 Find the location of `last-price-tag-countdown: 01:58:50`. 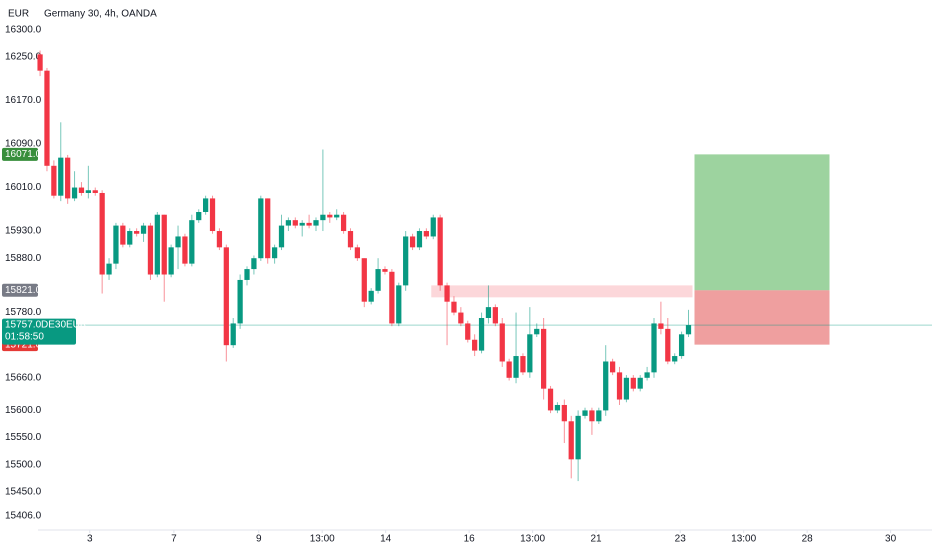

last-price-tag-countdown: 01:58:50 is located at coordinates (24, 337).